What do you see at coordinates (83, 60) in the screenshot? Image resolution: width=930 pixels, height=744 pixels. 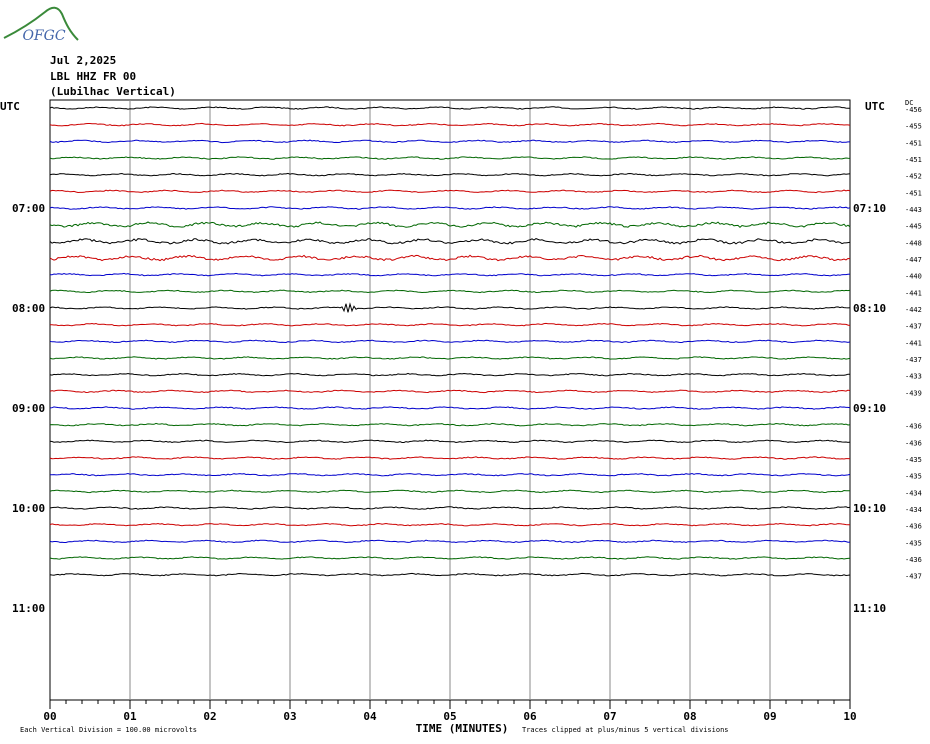 I see `title-line: Jul 2,2025` at bounding box center [83, 60].